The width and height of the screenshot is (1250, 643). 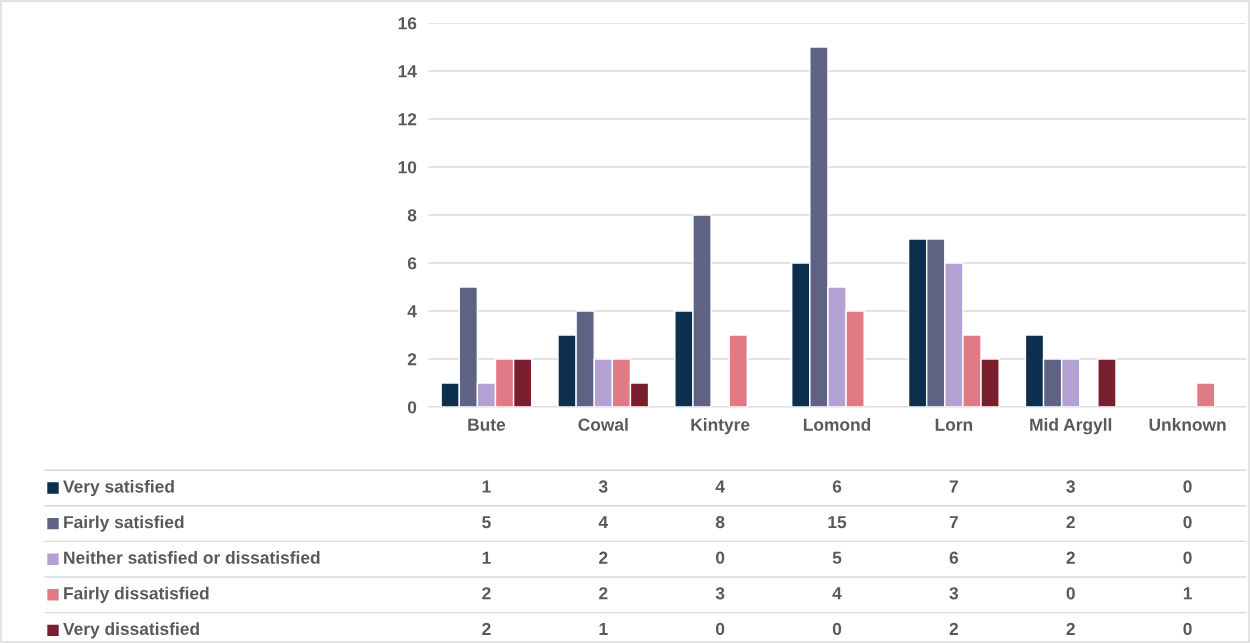 I want to click on y-tick-label: 2, so click(x=412, y=359).